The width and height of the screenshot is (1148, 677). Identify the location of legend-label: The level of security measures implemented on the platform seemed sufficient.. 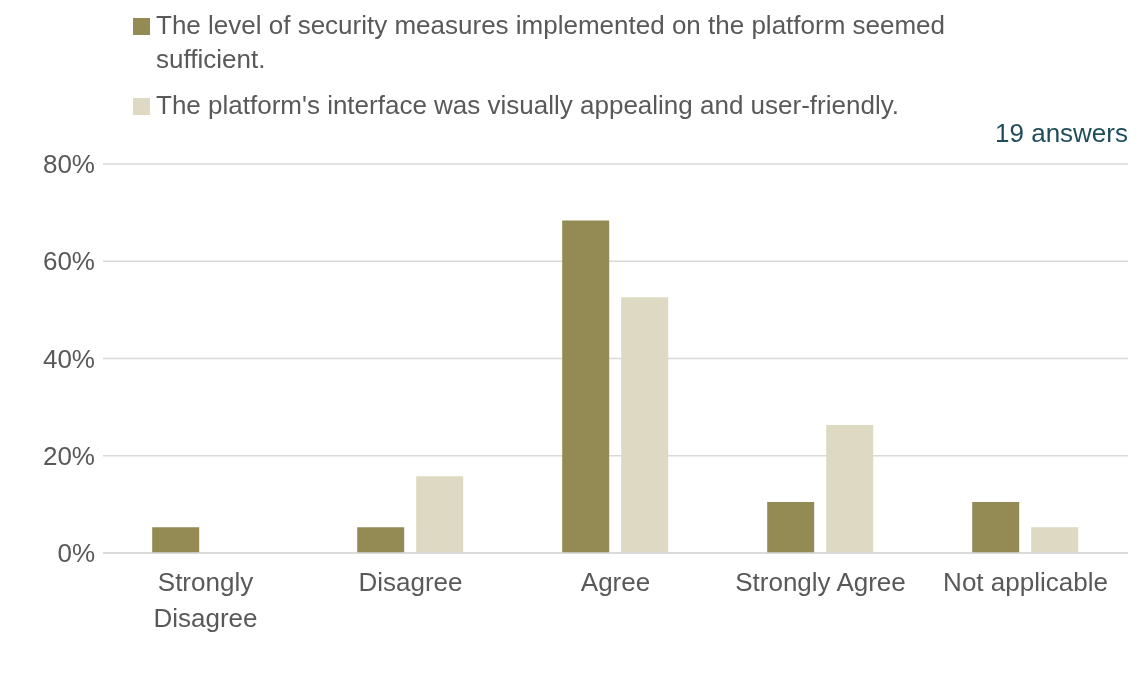
(551, 42).